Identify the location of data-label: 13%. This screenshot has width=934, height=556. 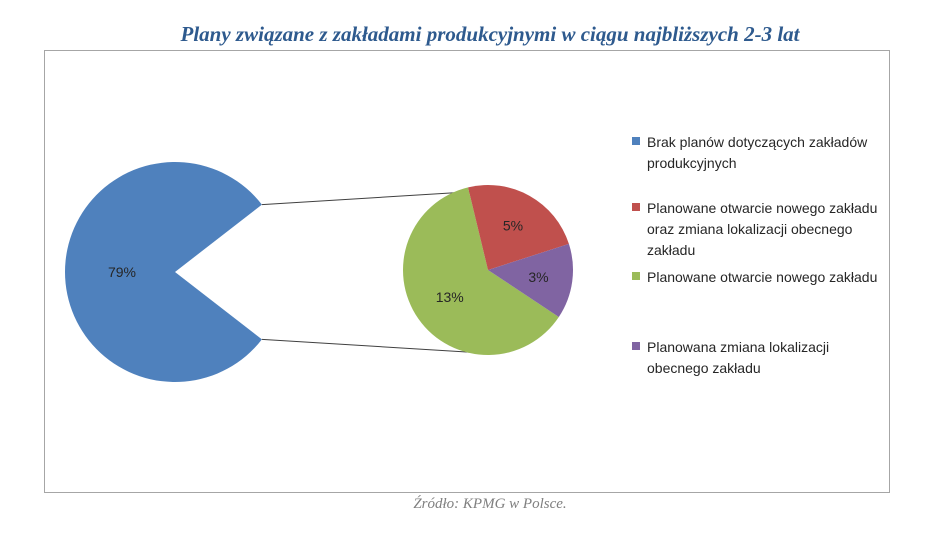
(450, 297).